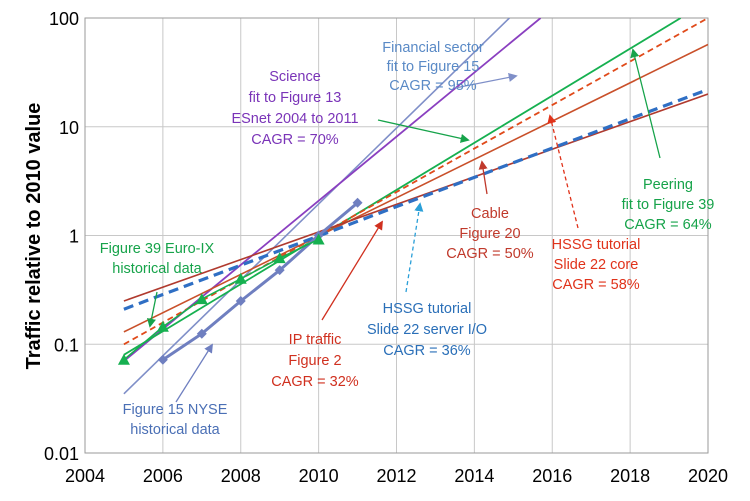 The height and width of the screenshot is (501, 750). I want to click on annotation-euroix: Figure 39 Euro-IX historical data, so click(157, 259).